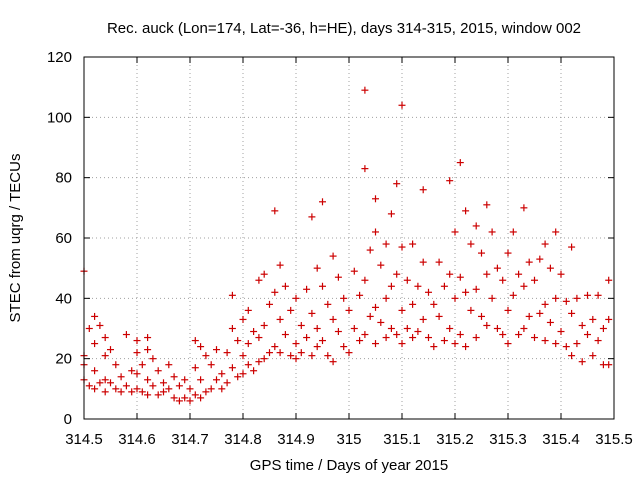 The width and height of the screenshot is (640, 480). Describe the element at coordinates (348, 439) in the screenshot. I see `x-tick-label: 315` at that location.